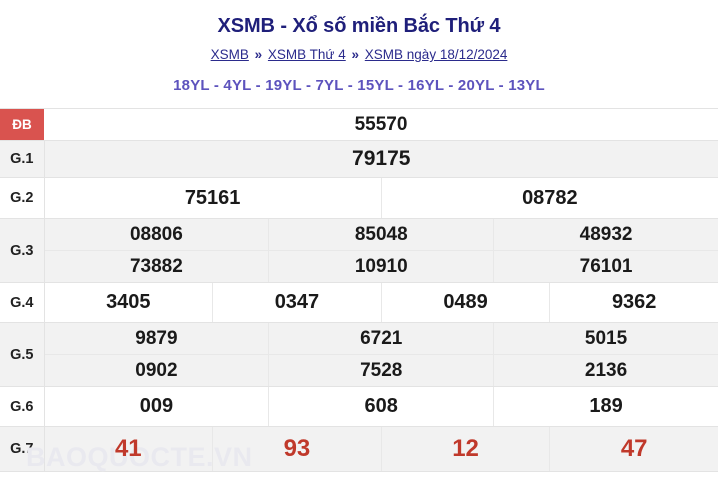 This screenshot has height=487, width=718. I want to click on prize-number: 55570, so click(381, 124).